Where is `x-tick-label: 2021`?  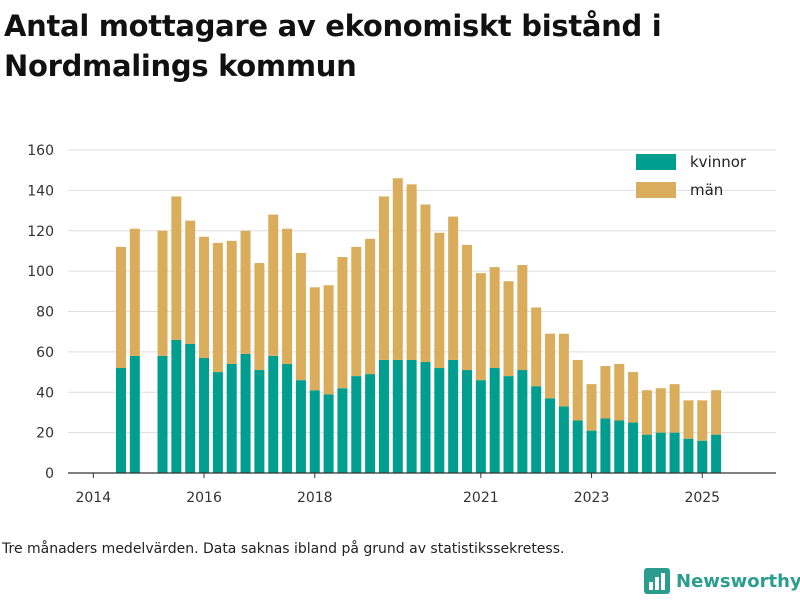 x-tick-label: 2021 is located at coordinates (481, 498).